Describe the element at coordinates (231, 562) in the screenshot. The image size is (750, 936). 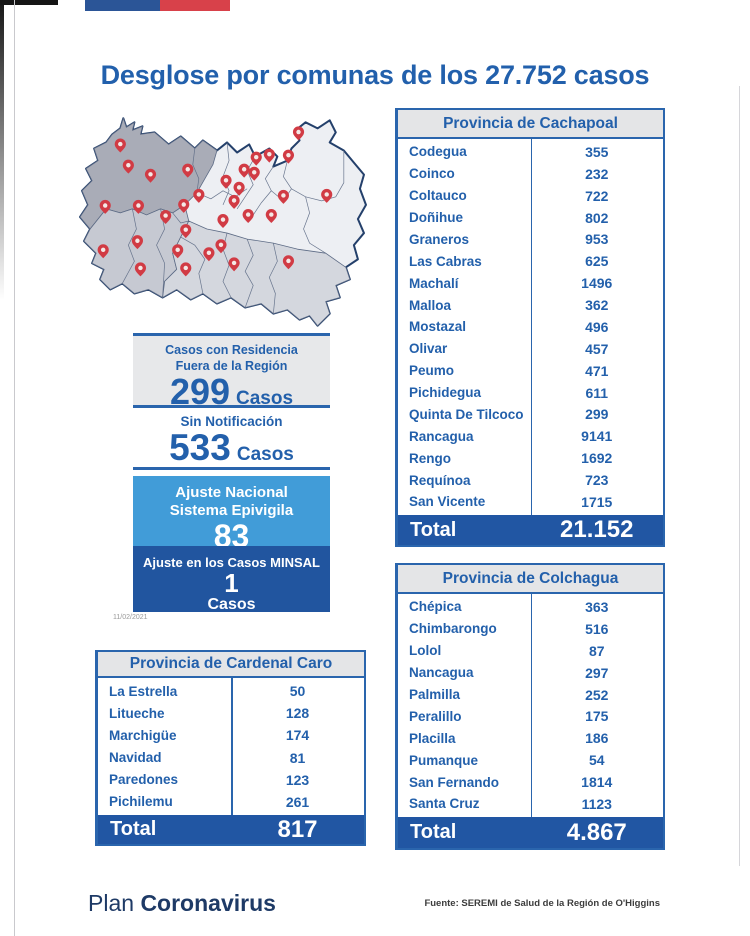
I see `stat-minsal-label: Ajuste en los Casos MINSAL` at that location.